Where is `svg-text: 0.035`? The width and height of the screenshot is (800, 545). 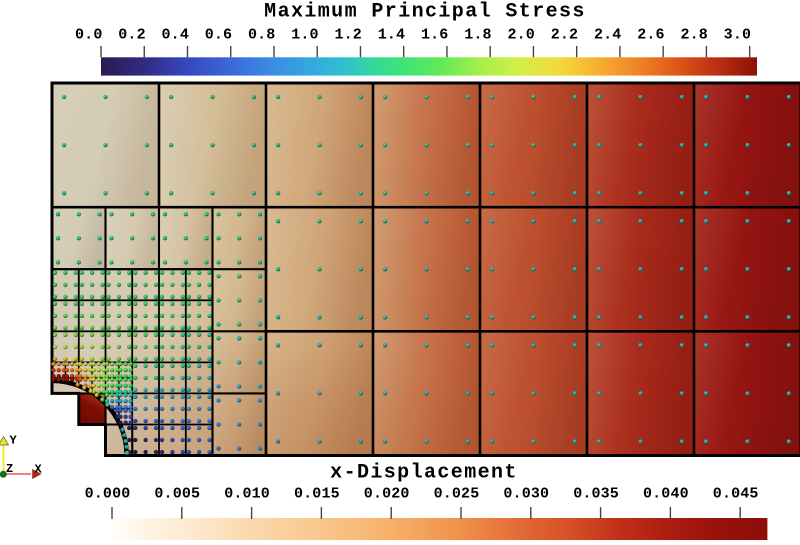
svg-text: 0.035 is located at coordinates (596, 494).